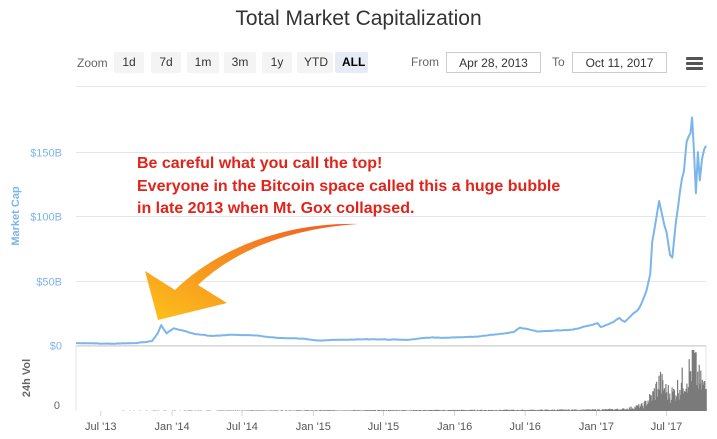  Describe the element at coordinates (203, 62) in the screenshot. I see `zoom-1m-button: 1m` at that location.